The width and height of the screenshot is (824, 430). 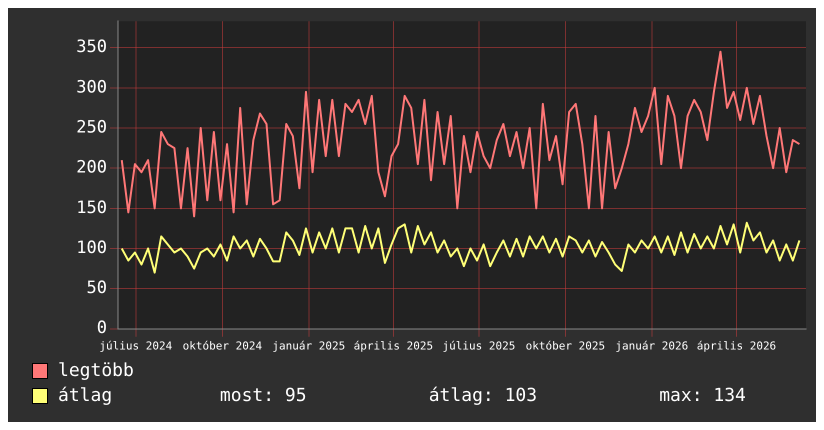 What do you see at coordinates (702, 395) in the screenshot?
I see `text: max: 134` at bounding box center [702, 395].